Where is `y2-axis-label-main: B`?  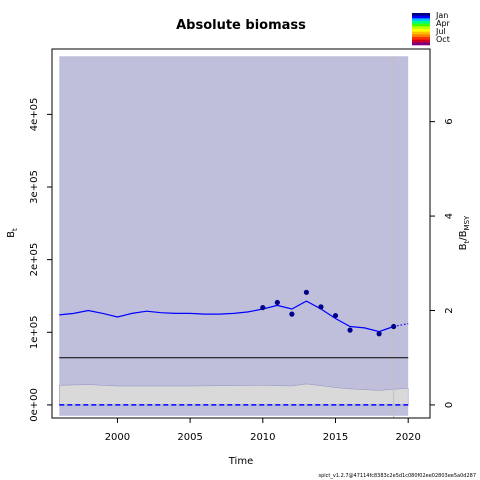 y2-axis-label-main: B is located at coordinates (463, 246).